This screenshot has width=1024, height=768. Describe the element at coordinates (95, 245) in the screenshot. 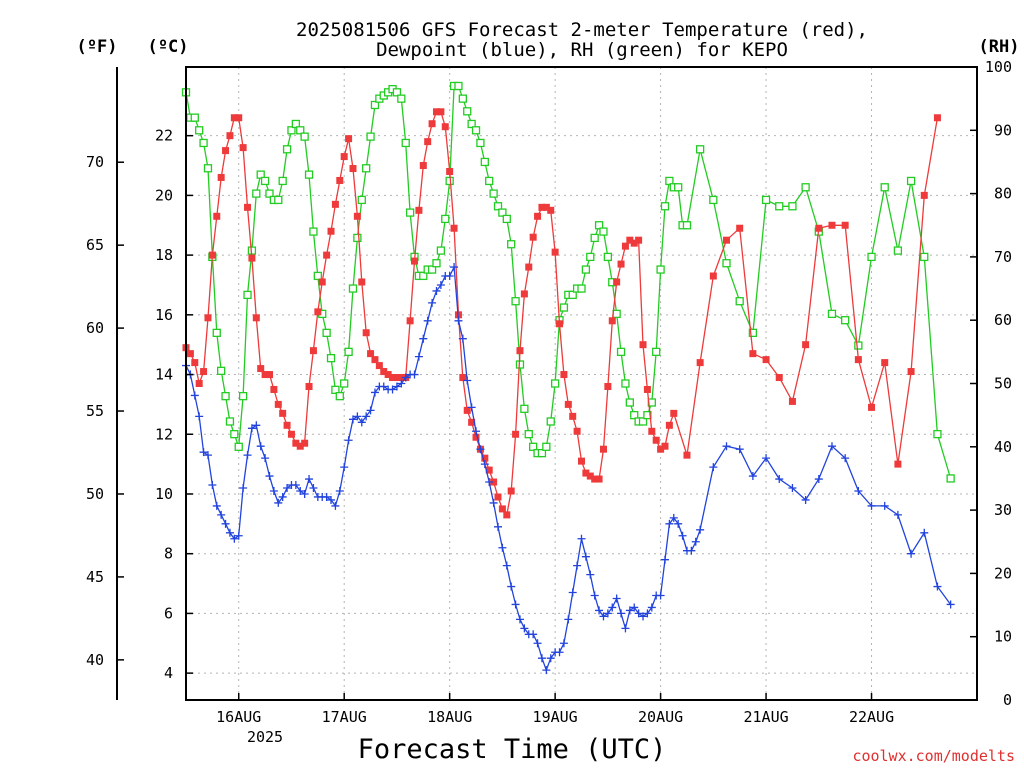

I see `fahrenheit-tick-label-5: 65` at that location.